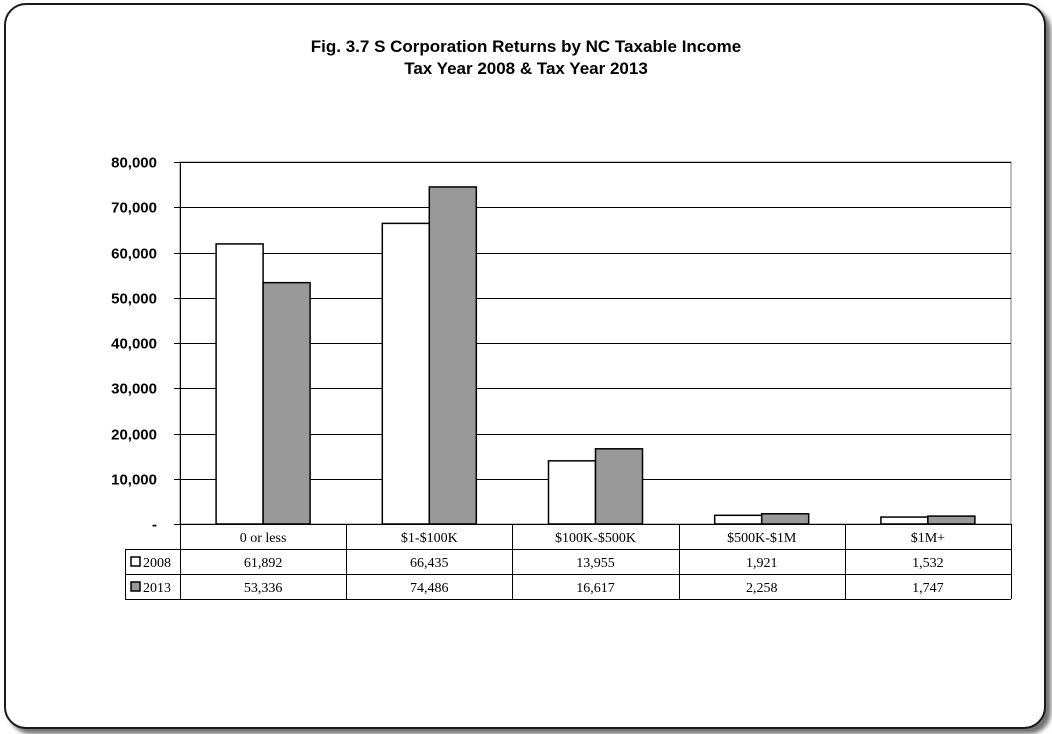 The image size is (1052, 734). I want to click on data-label: 16,617, so click(595, 588).